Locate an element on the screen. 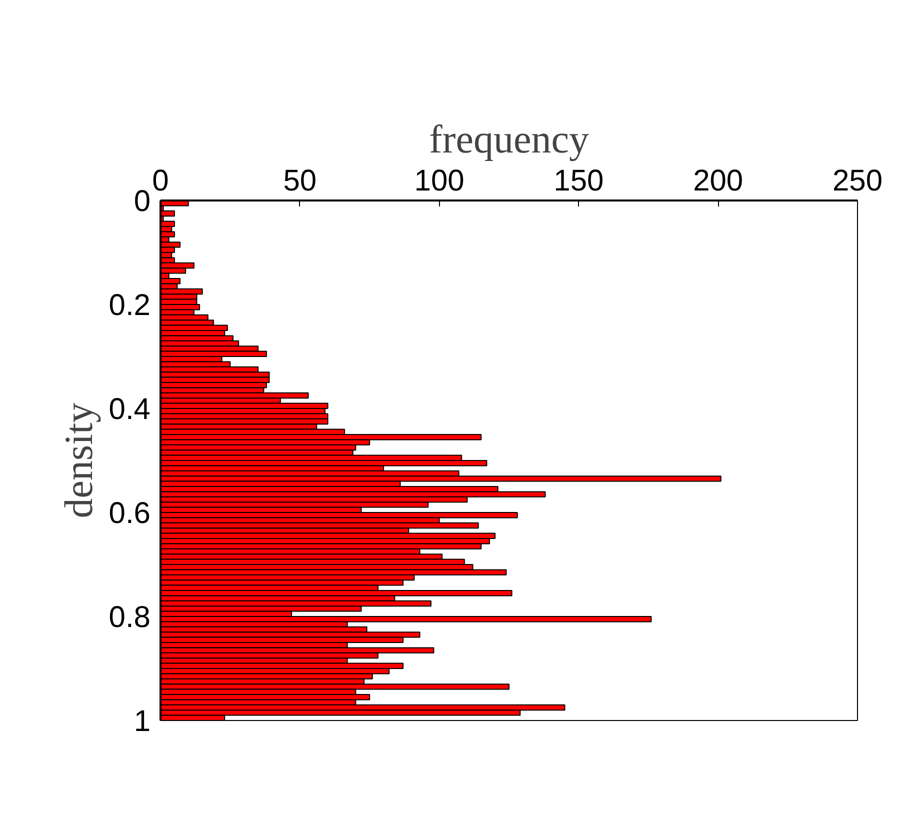 This screenshot has height=831, width=900. y-tick-label: 1 is located at coordinates (142, 721).